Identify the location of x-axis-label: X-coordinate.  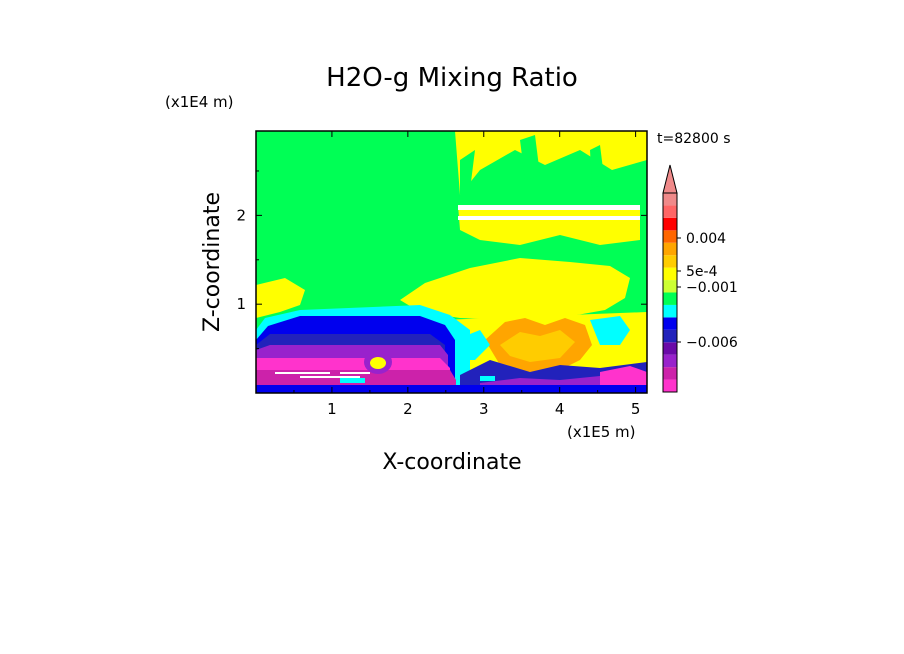
(451, 462).